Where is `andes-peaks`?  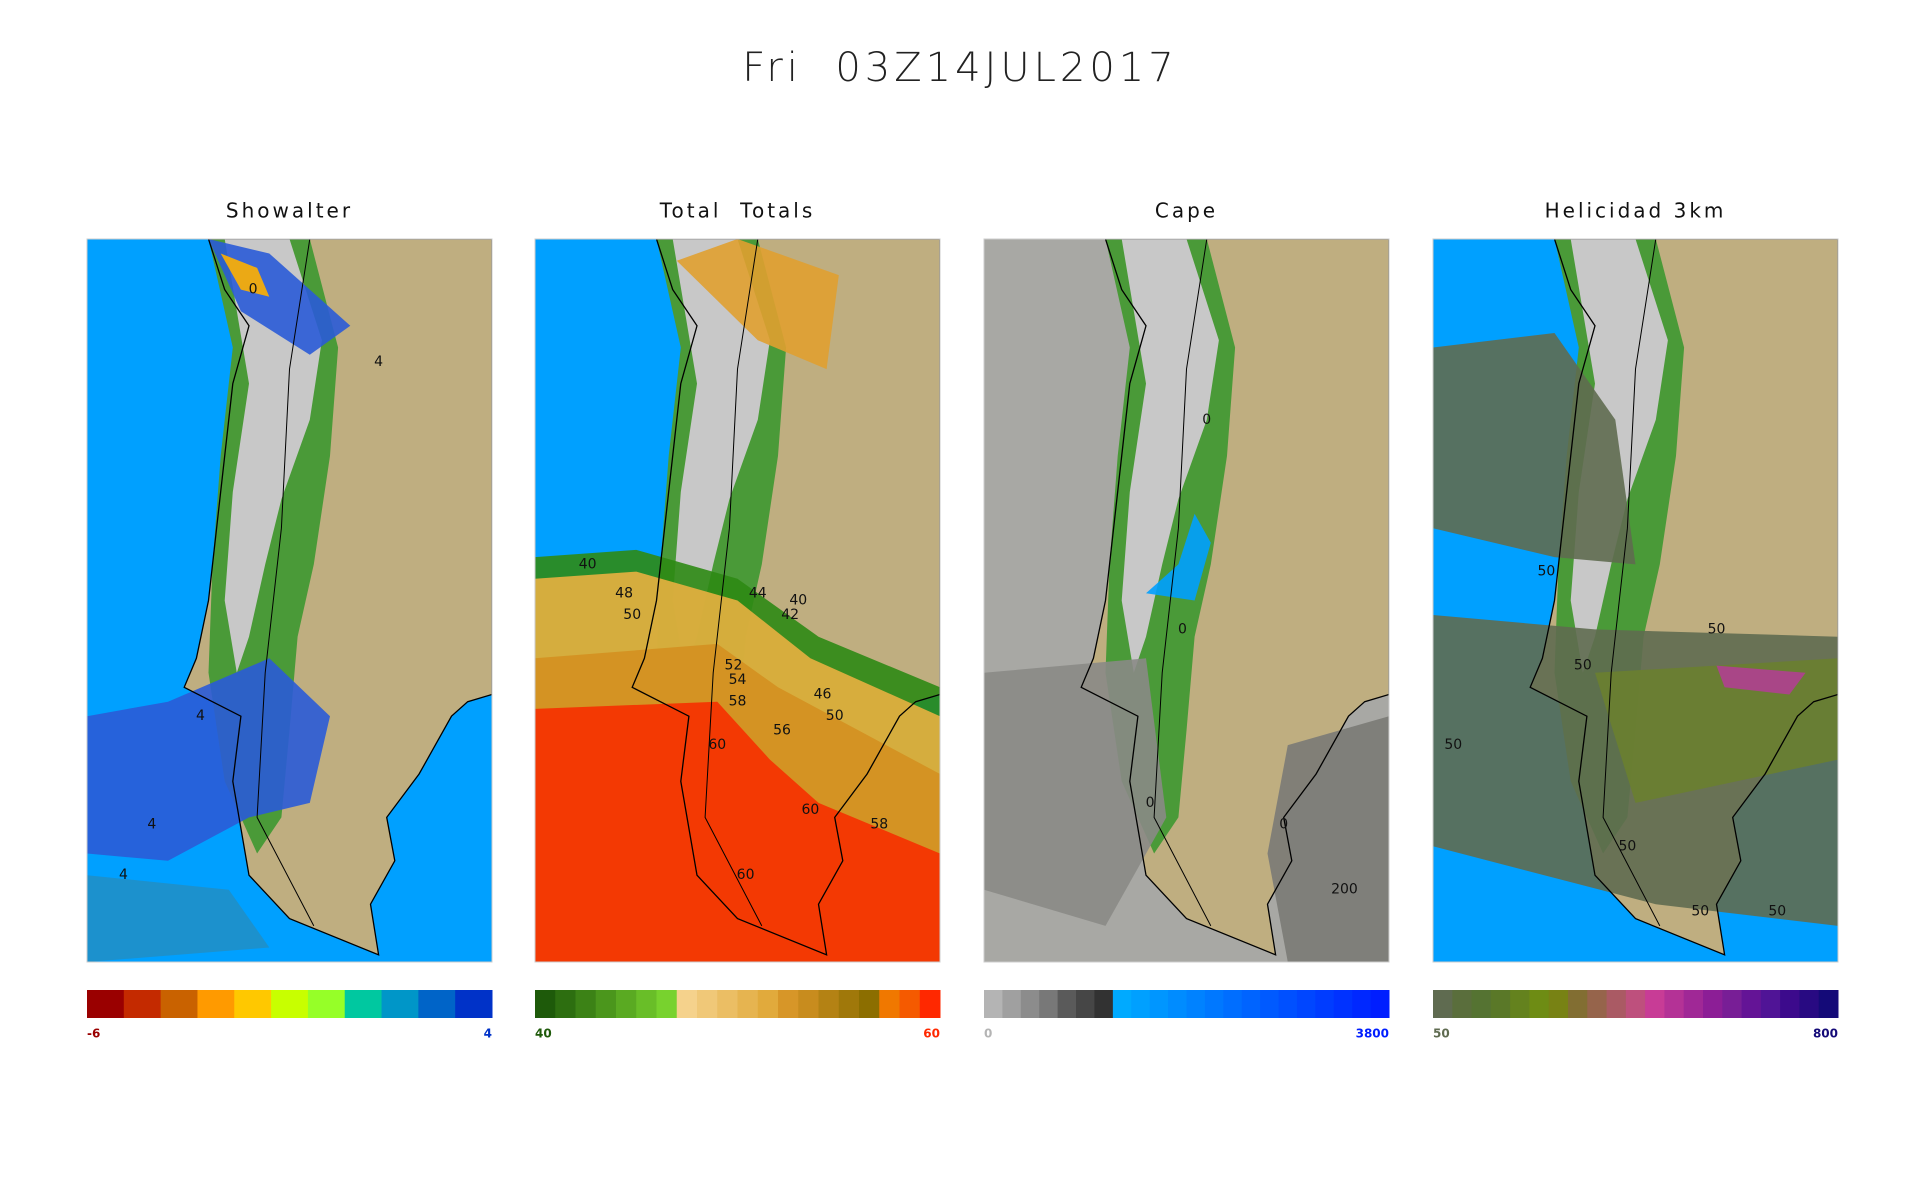
andes-peaks is located at coordinates (273, 456).